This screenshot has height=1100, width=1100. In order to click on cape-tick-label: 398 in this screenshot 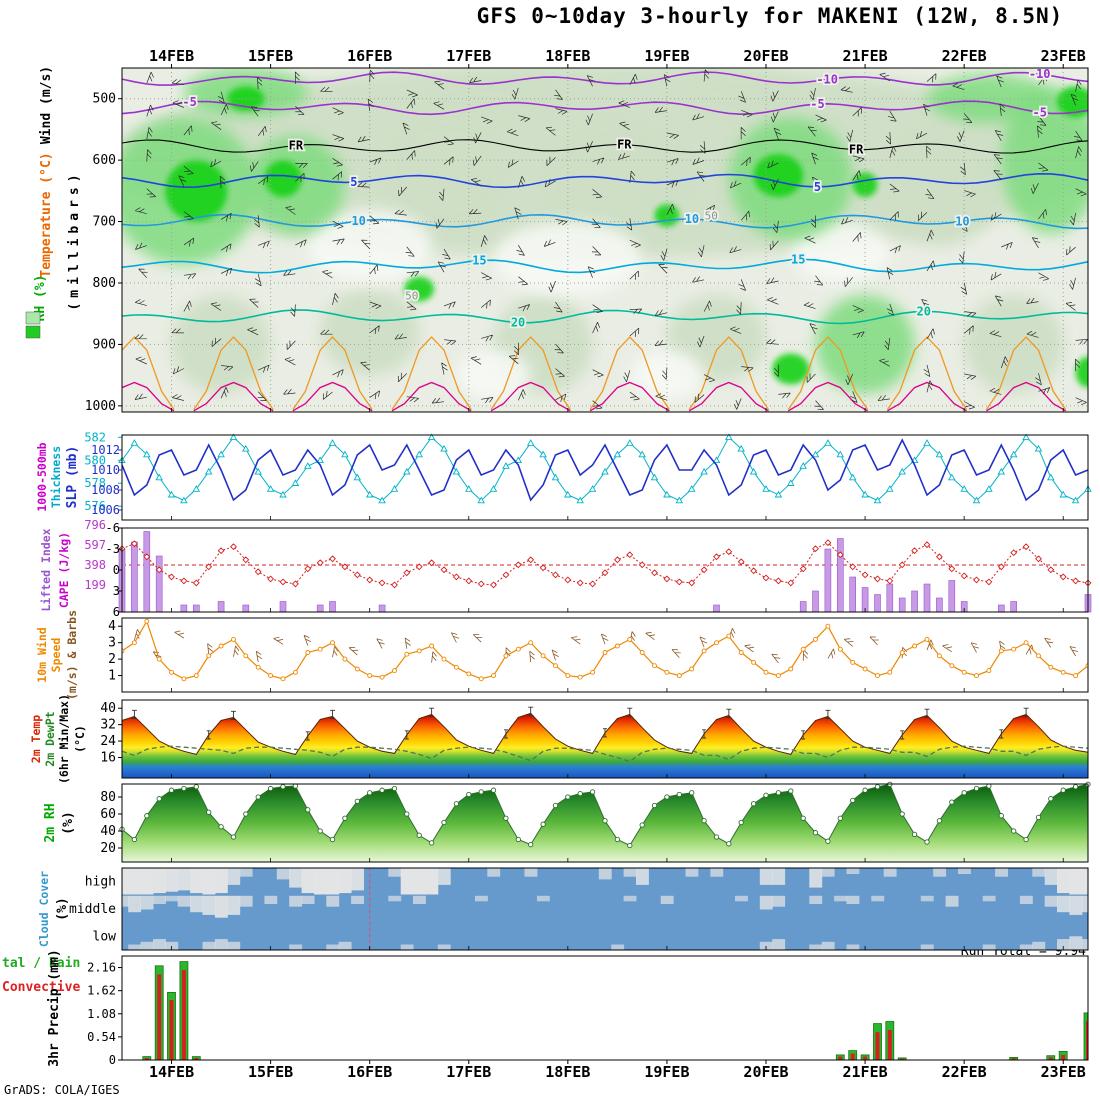, I will do `click(95, 565)`.